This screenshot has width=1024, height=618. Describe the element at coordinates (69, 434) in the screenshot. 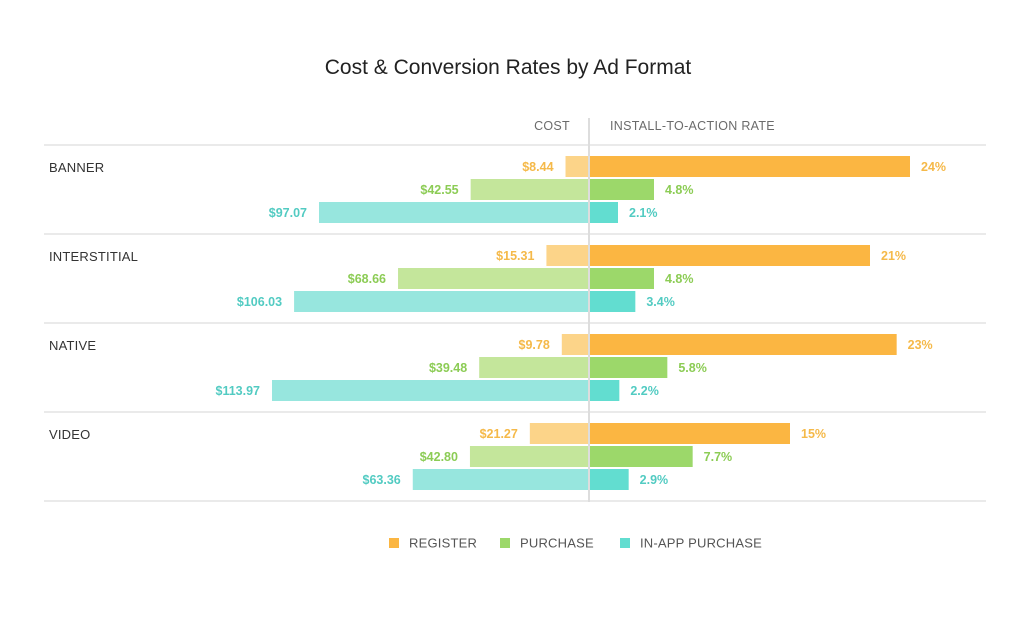

I see `category-label: VIDEO` at that location.